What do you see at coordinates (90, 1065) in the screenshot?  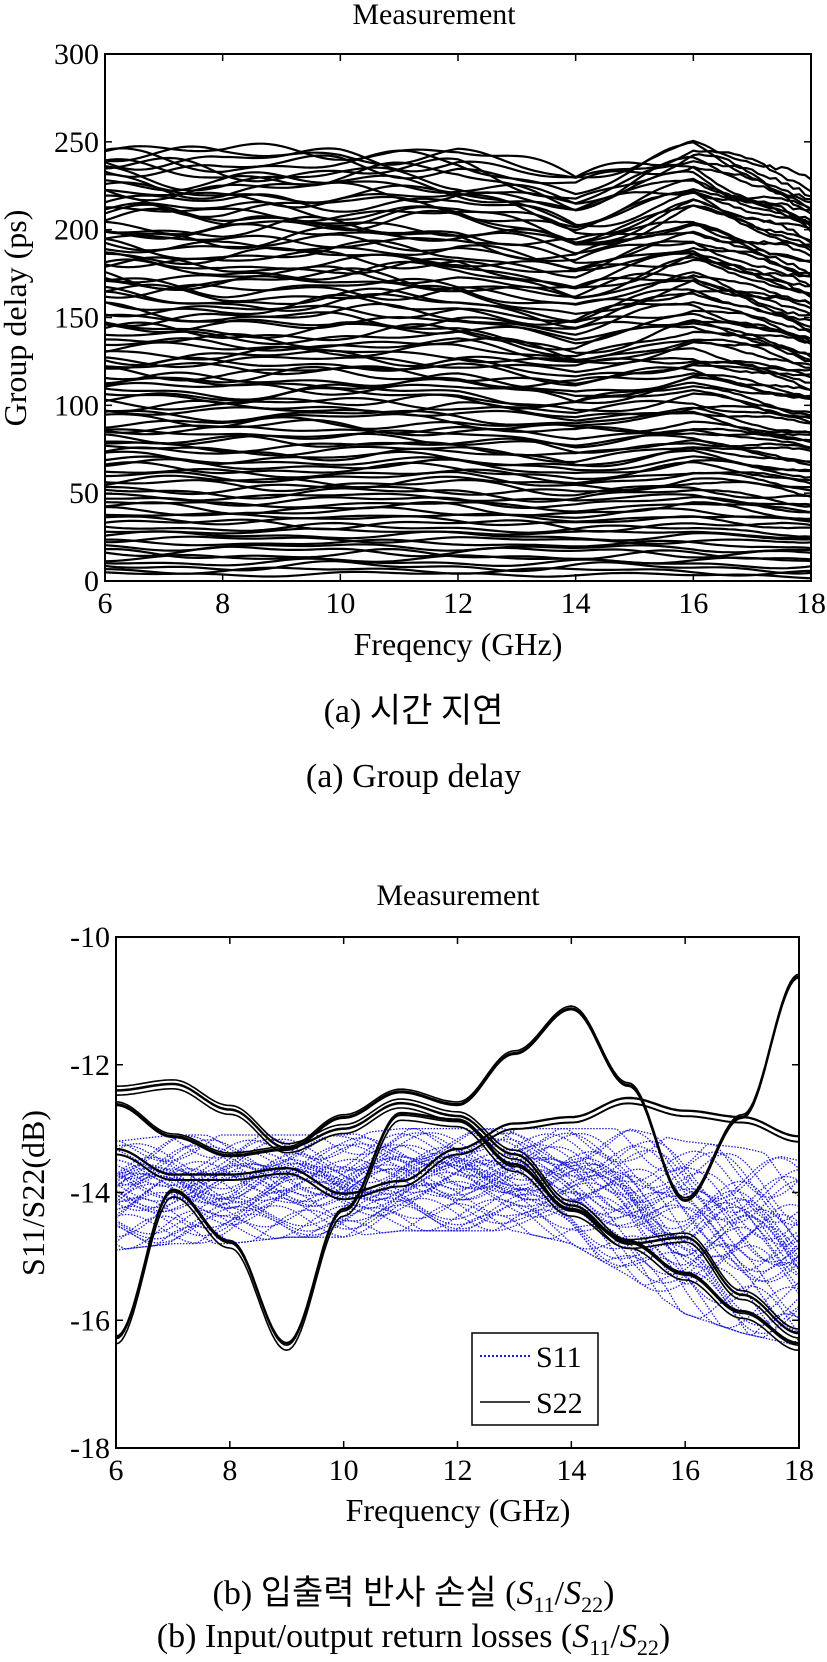 I see `y-tick-label: -12` at bounding box center [90, 1065].